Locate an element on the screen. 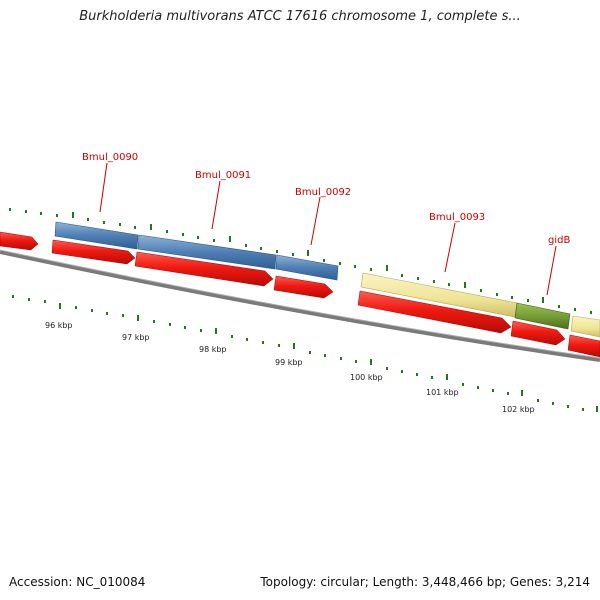 The height and width of the screenshot is (600, 600). scale-label-100kbp: 100 kbp is located at coordinates (366, 377).